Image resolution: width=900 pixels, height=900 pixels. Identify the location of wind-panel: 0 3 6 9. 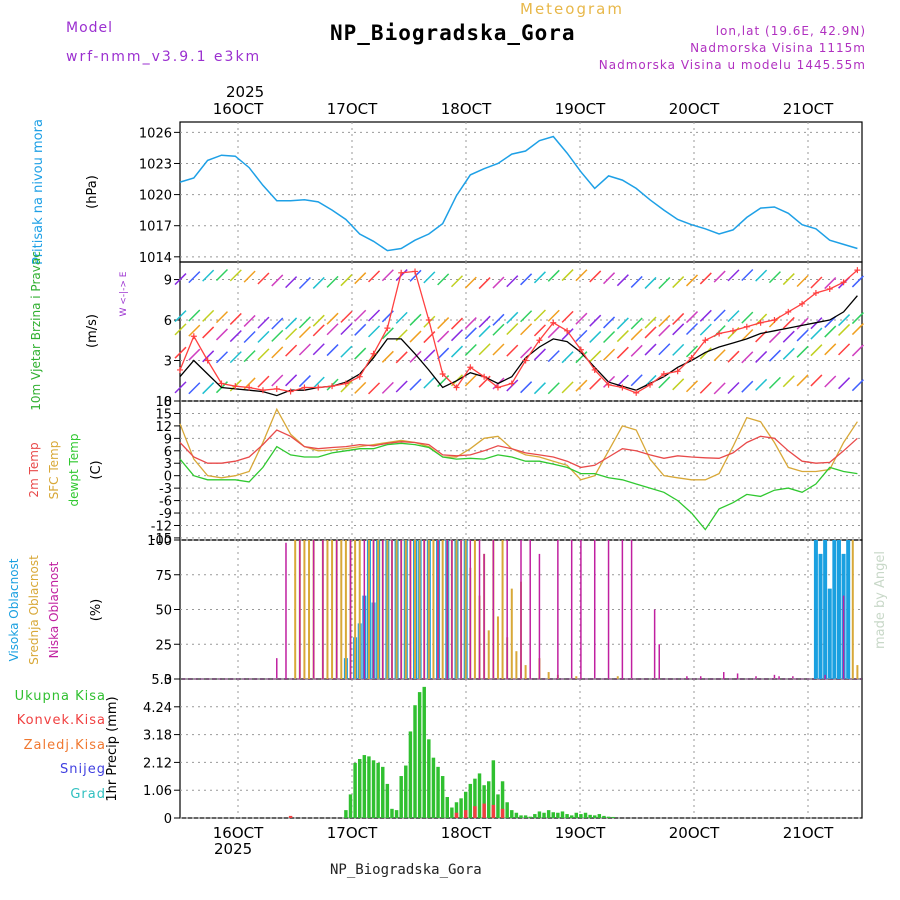
(514, 338).